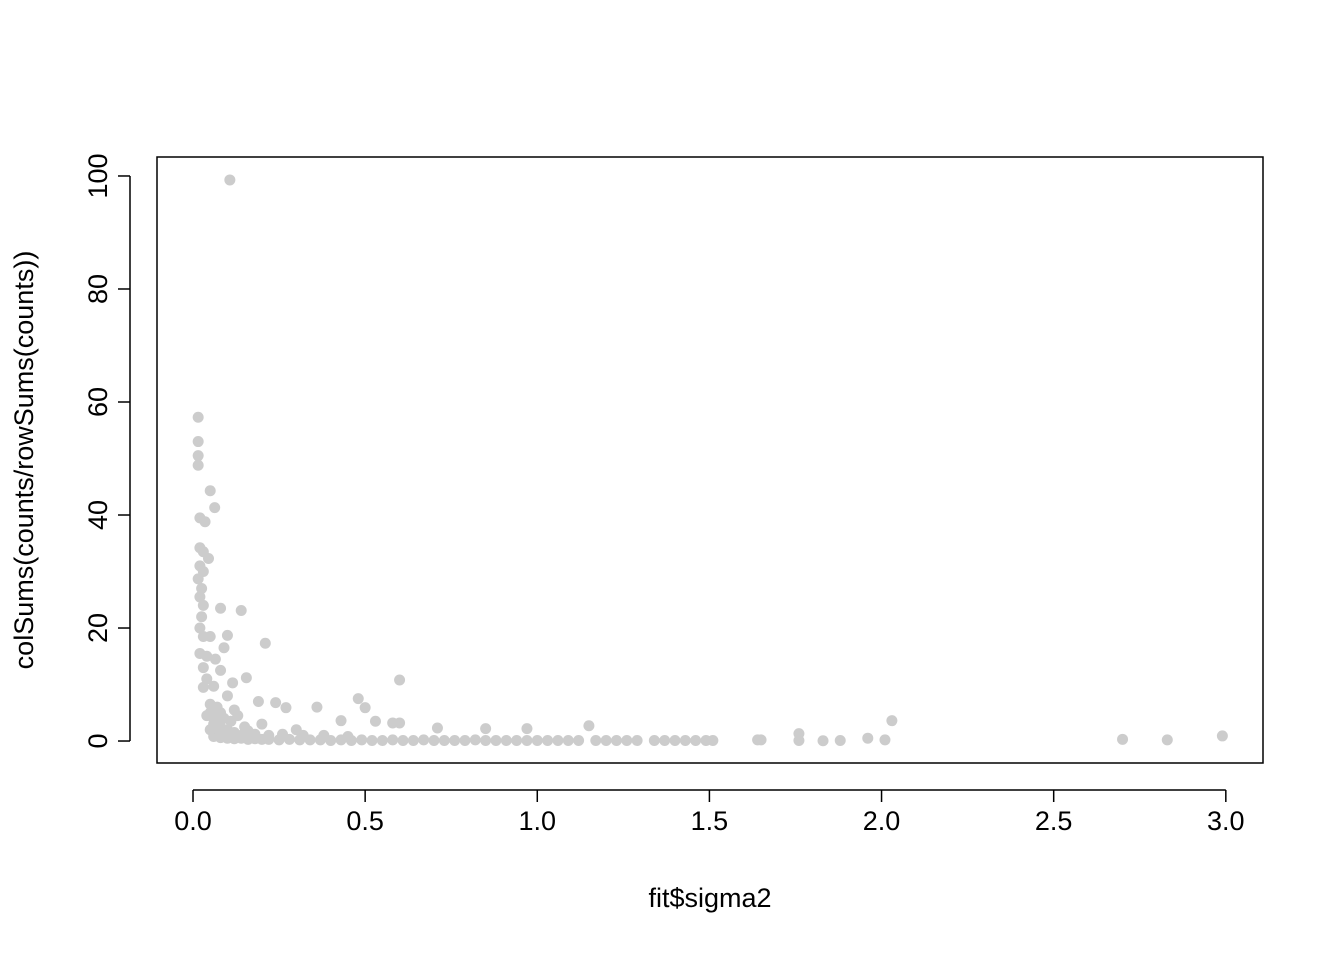 The image size is (1344, 960). I want to click on y-axis-label: colSums(counts/rowSums(counts)), so click(24, 460).